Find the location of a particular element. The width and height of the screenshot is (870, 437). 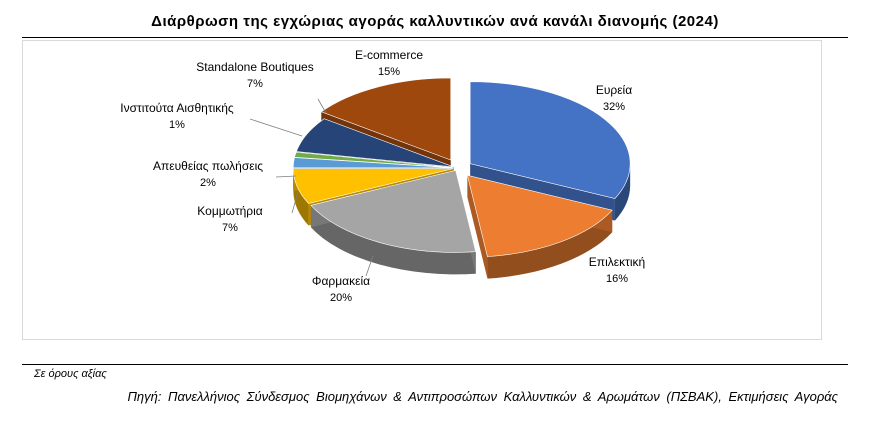

slice-value-3: 7% is located at coordinates (230, 228).